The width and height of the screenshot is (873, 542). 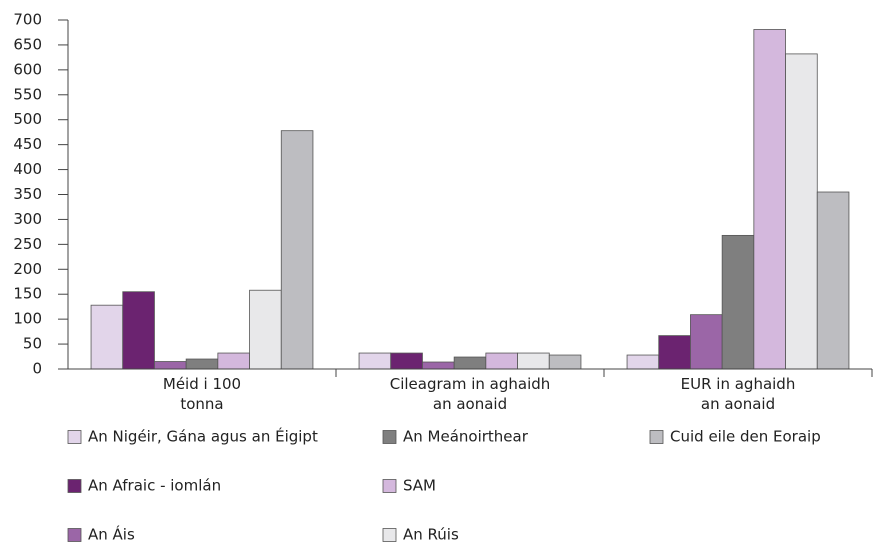 What do you see at coordinates (27, 194) in the screenshot?
I see `y-tick-label: 350` at bounding box center [27, 194].